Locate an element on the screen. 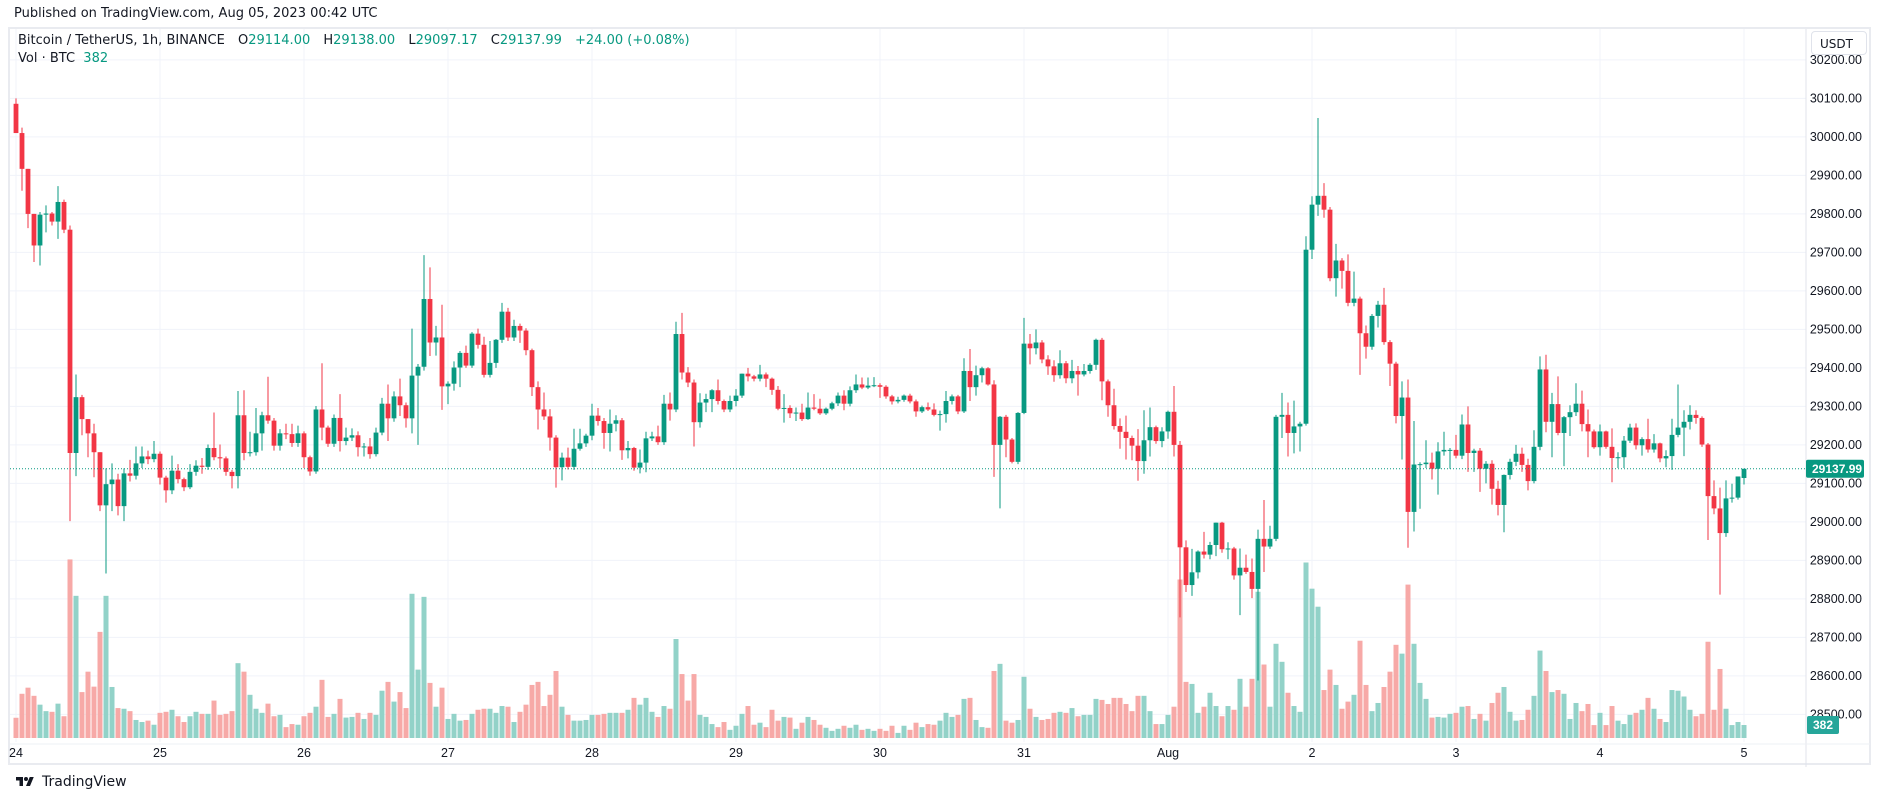  footer-brand: TradingView is located at coordinates (70, 782).